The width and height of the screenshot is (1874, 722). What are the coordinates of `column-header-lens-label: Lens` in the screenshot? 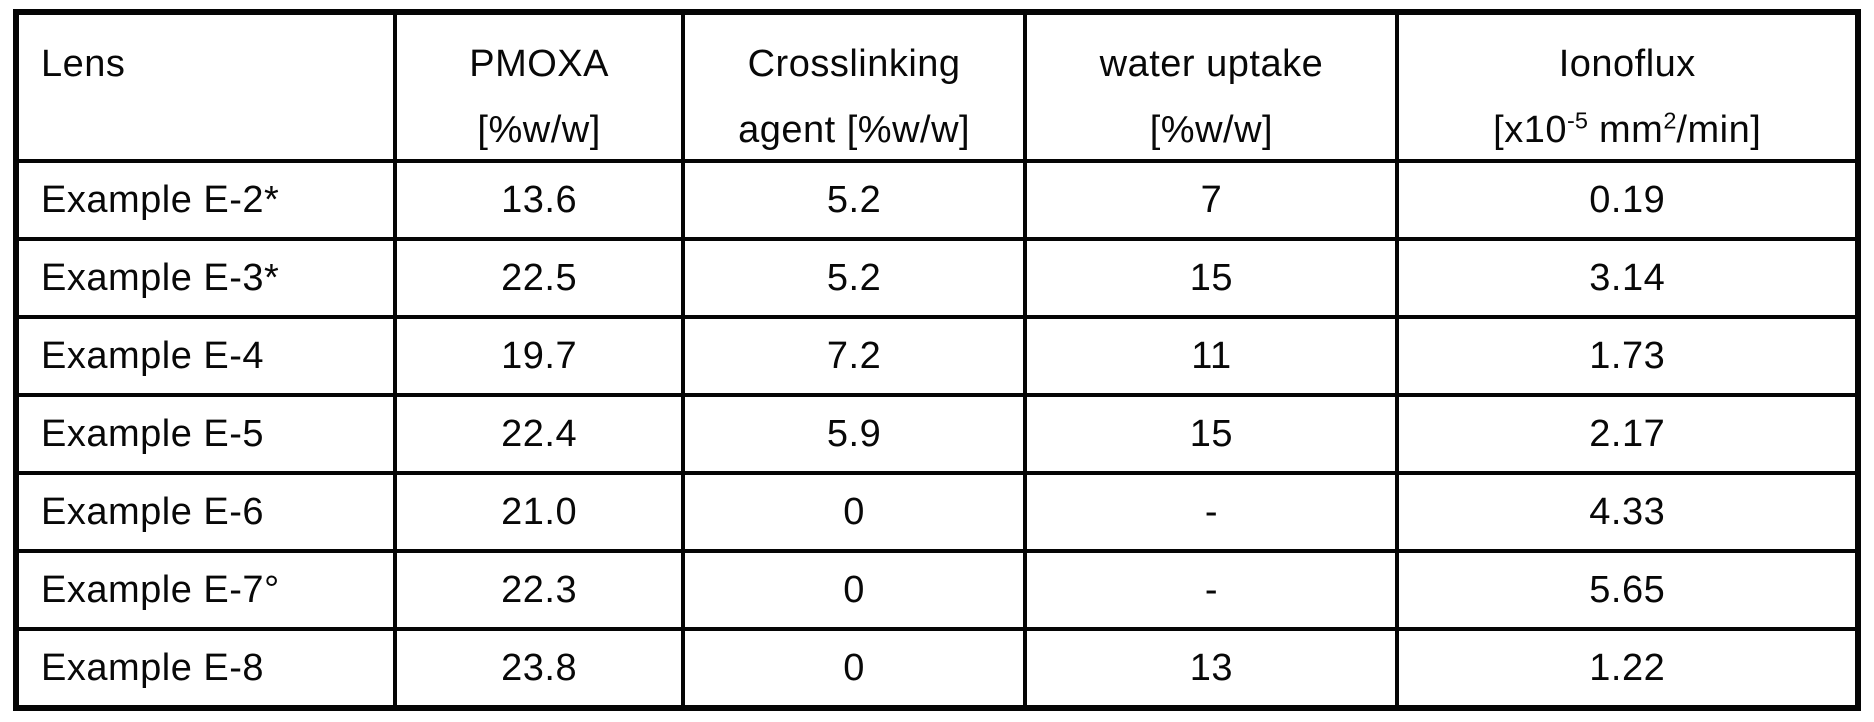 It's located at (83, 64).